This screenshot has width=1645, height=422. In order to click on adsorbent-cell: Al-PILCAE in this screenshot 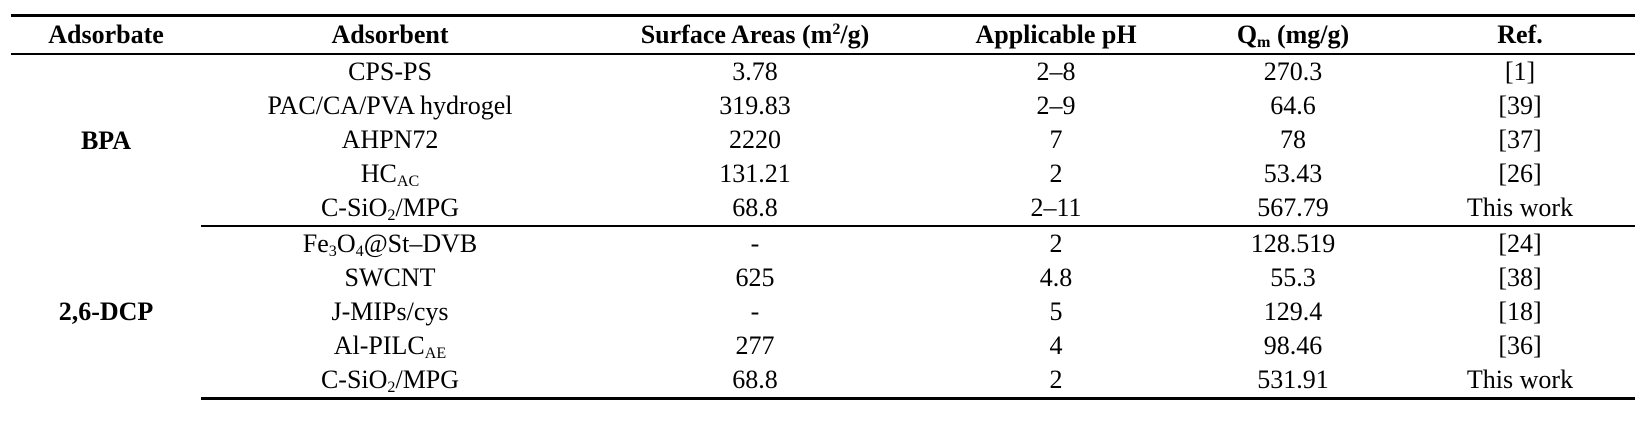, I will do `click(390, 346)`.